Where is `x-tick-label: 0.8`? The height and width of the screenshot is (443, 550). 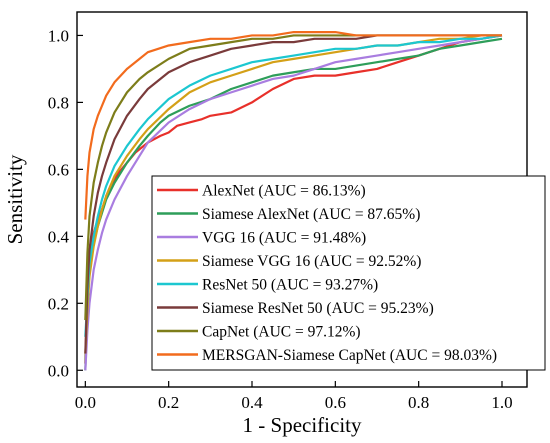
x-tick-label: 0.8 is located at coordinates (418, 402).